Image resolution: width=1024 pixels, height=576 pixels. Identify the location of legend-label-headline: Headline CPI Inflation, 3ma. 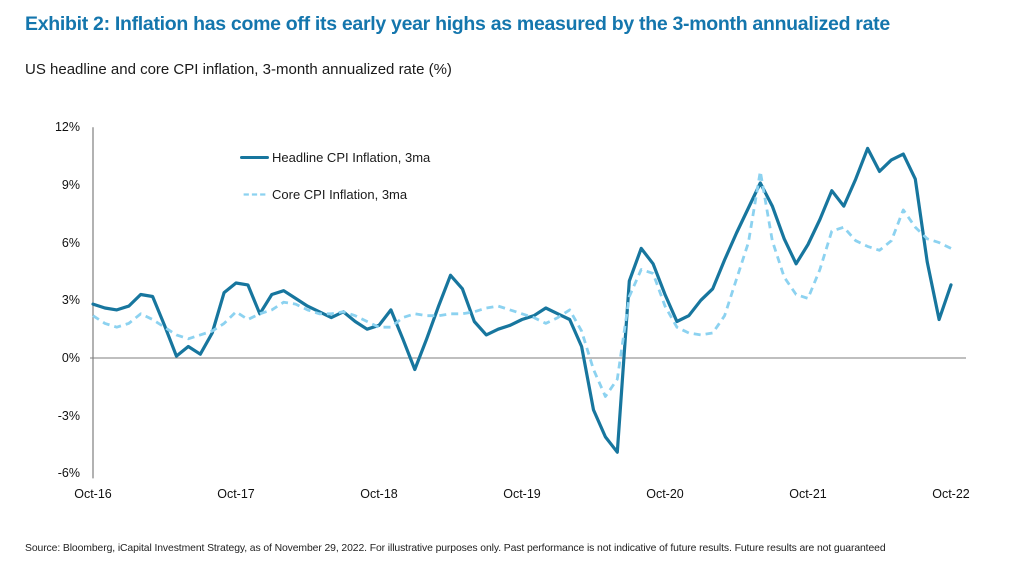
(351, 157).